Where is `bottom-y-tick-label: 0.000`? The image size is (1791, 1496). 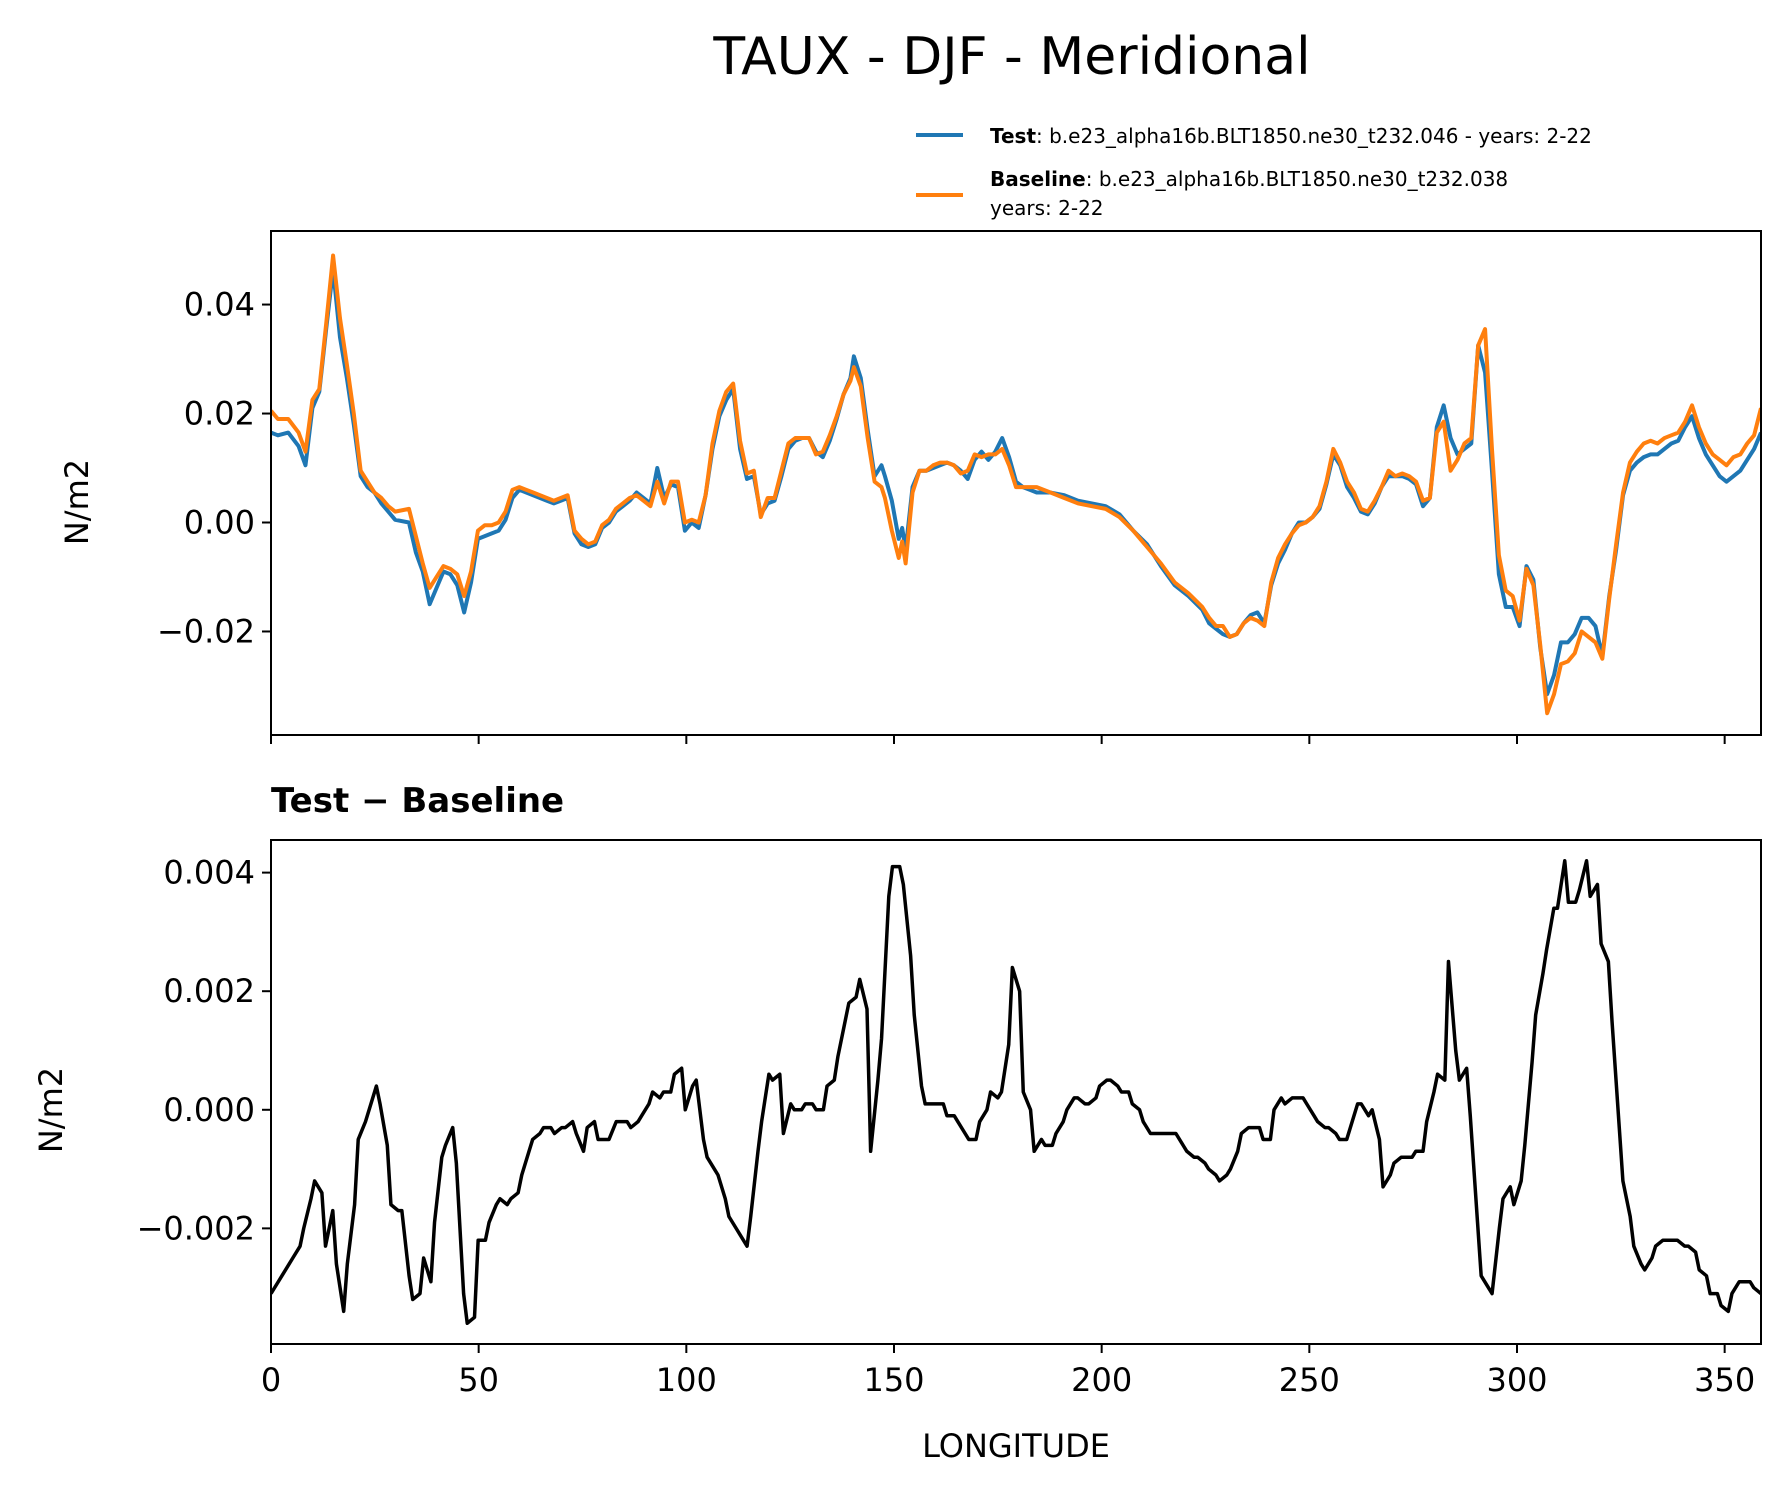
bottom-y-tick-label: 0.000 is located at coordinates (209, 1110).